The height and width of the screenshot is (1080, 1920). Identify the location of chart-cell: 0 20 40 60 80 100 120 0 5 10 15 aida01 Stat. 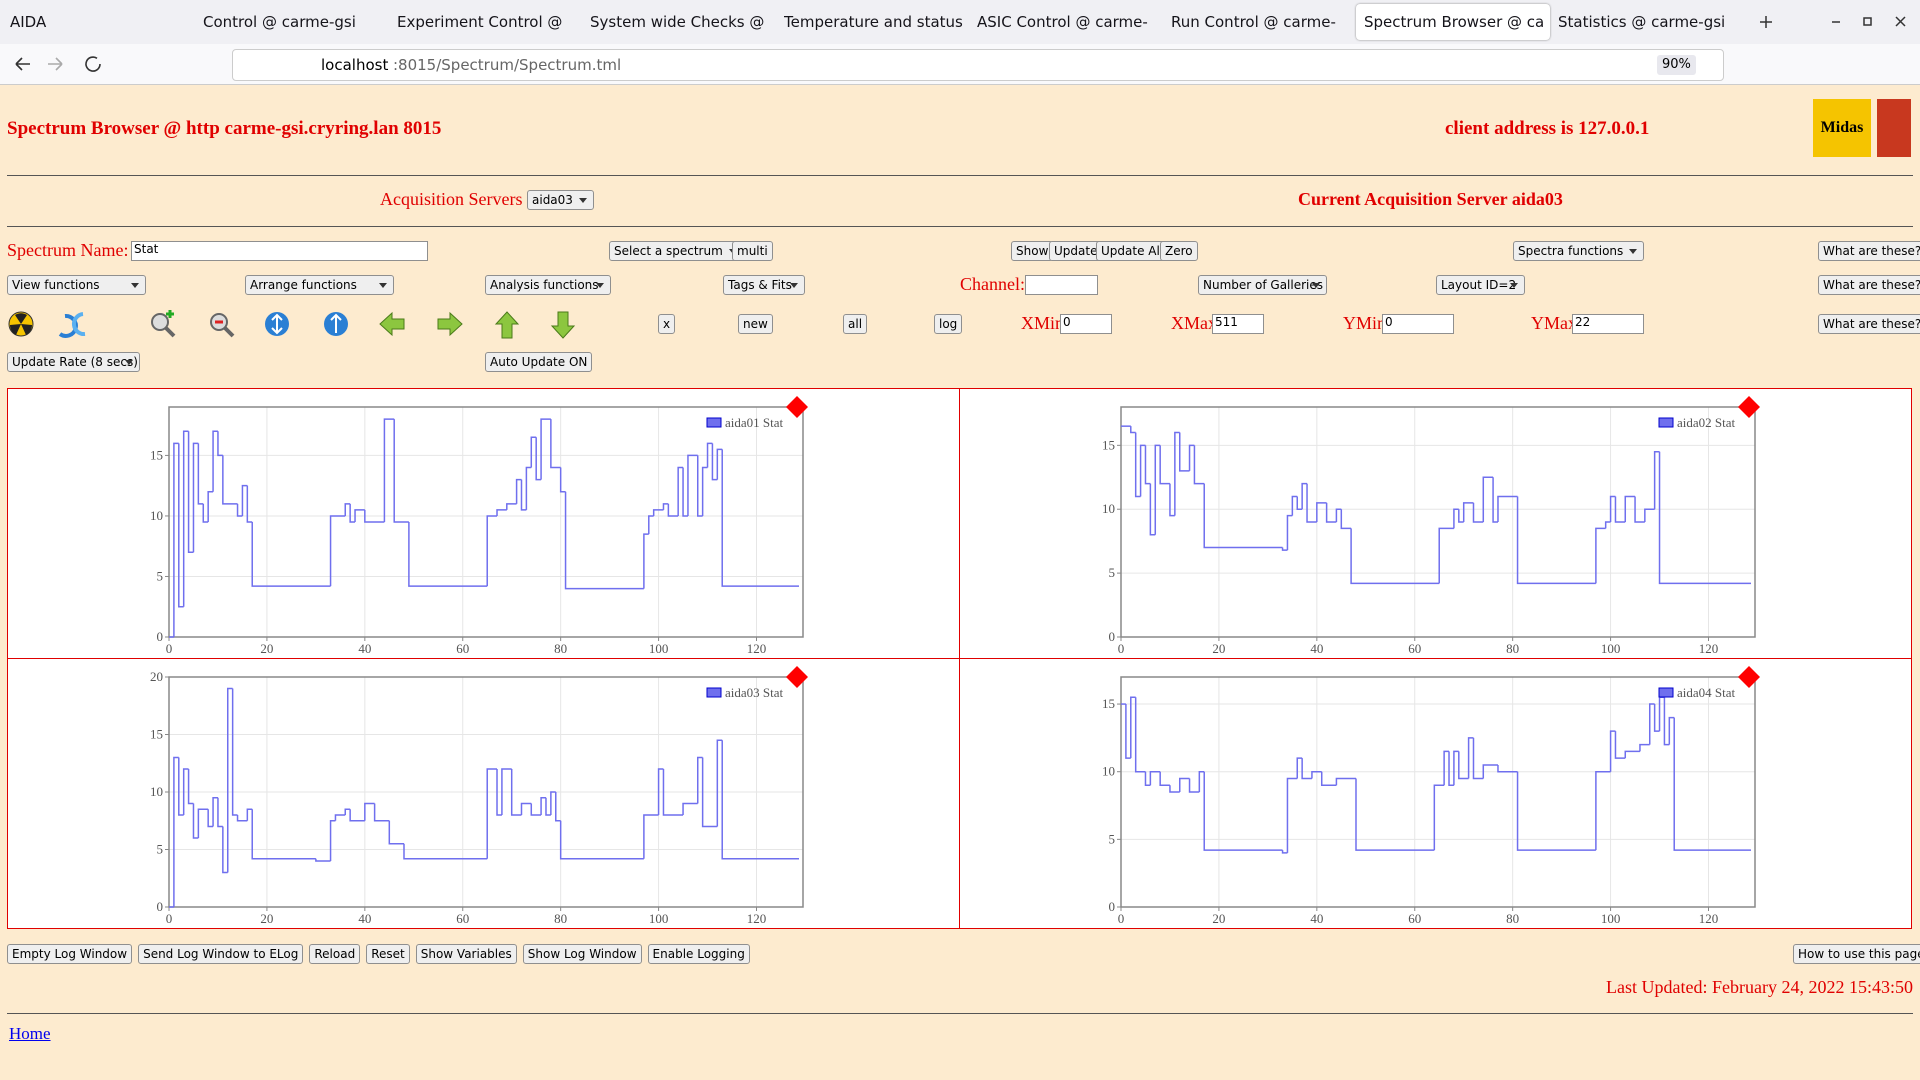
(483, 523).